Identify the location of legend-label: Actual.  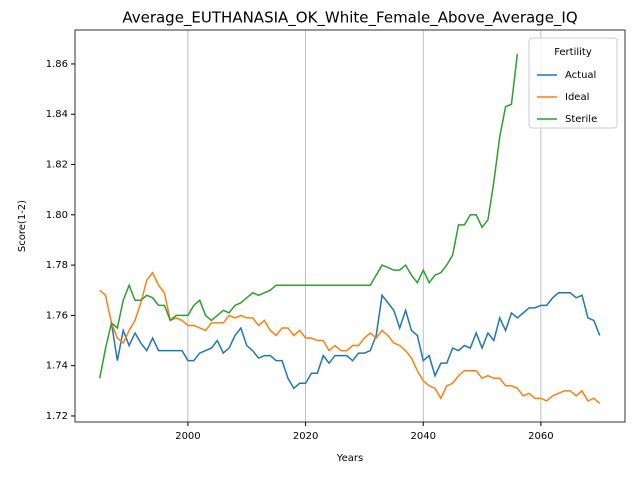
(580, 75).